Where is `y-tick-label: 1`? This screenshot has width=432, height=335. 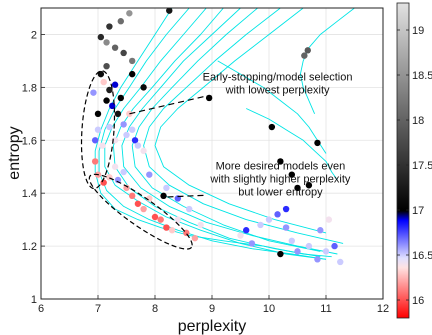 y-tick-label: 1 is located at coordinates (34, 300).